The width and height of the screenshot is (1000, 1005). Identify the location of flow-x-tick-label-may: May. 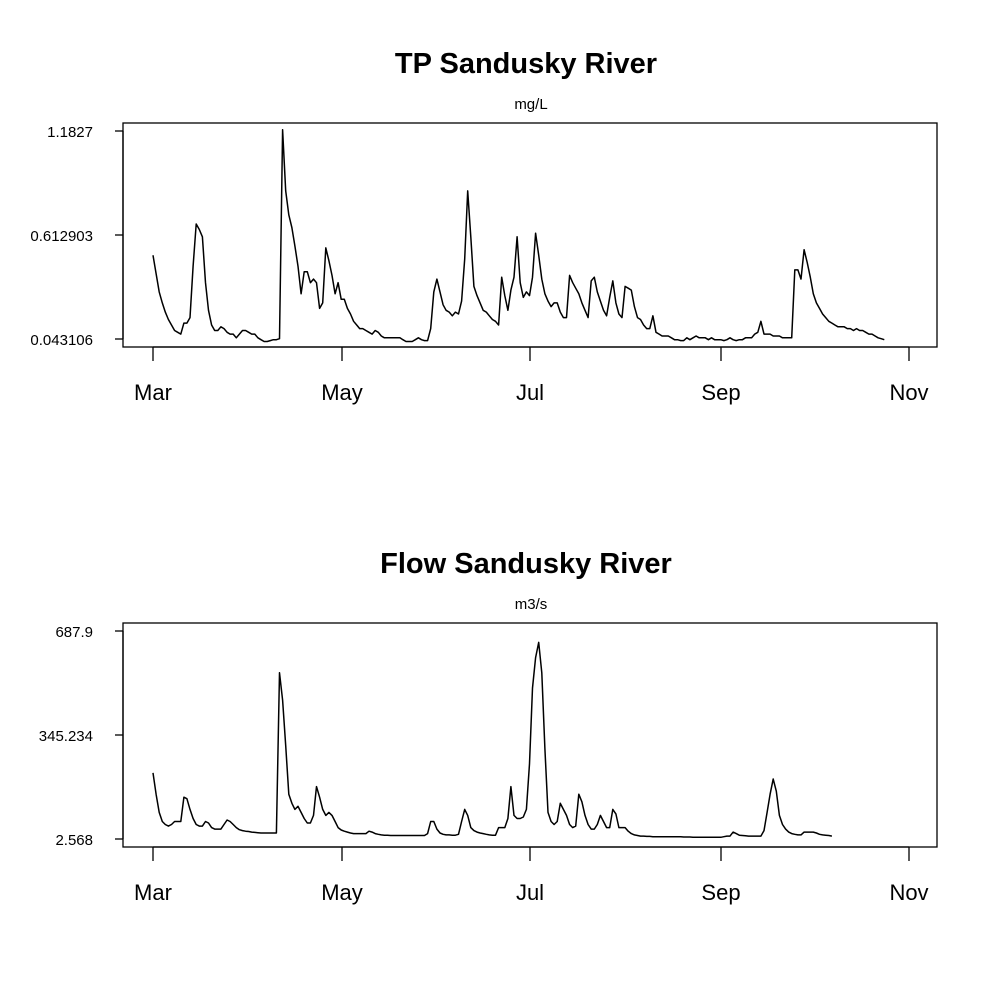
(342, 892).